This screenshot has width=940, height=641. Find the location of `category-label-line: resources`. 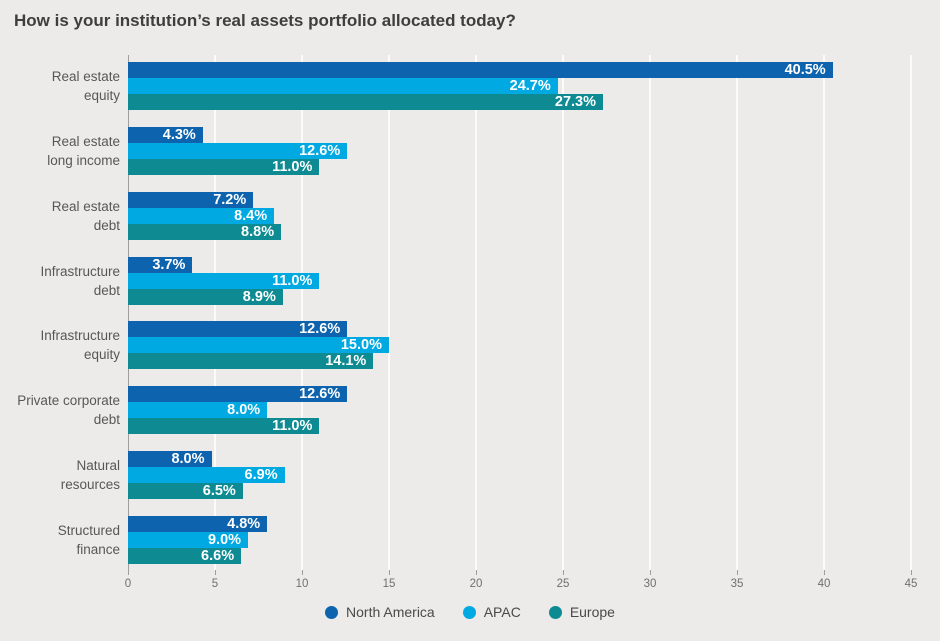

category-label-line: resources is located at coordinates (90, 485).